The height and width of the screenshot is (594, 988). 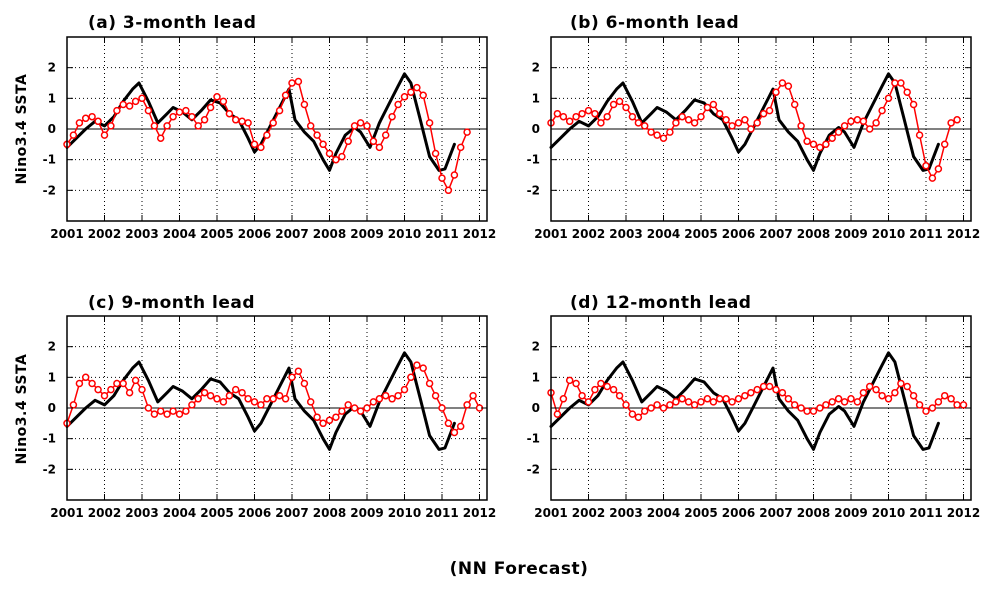 What do you see at coordinates (775, 234) in the screenshot?
I see `panel-b-xtick-label: 2007` at bounding box center [775, 234].